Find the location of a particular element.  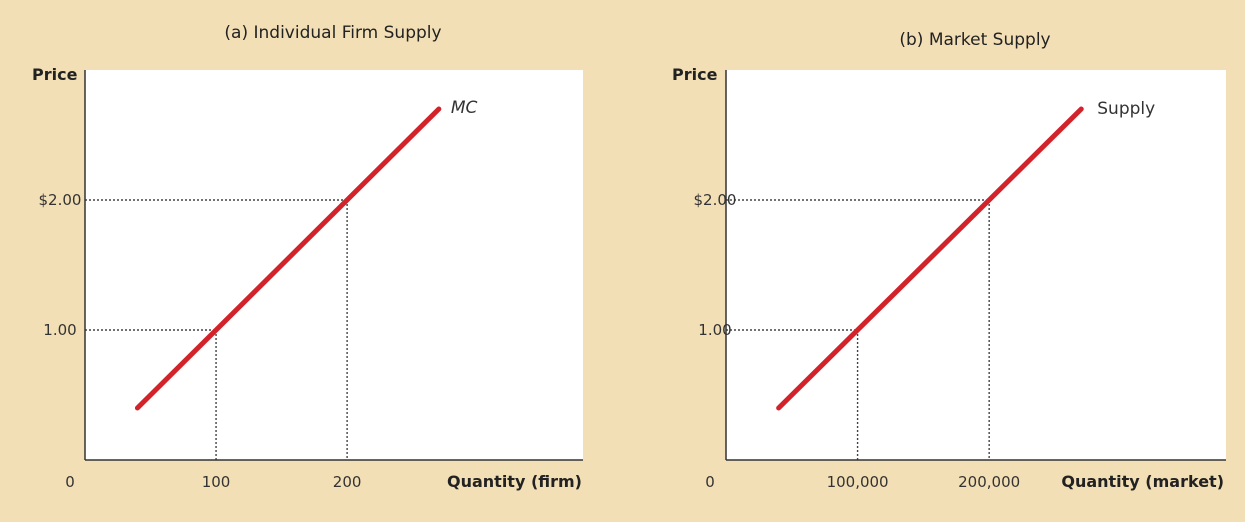

x-tick-label: 200 is located at coordinates (347, 482).